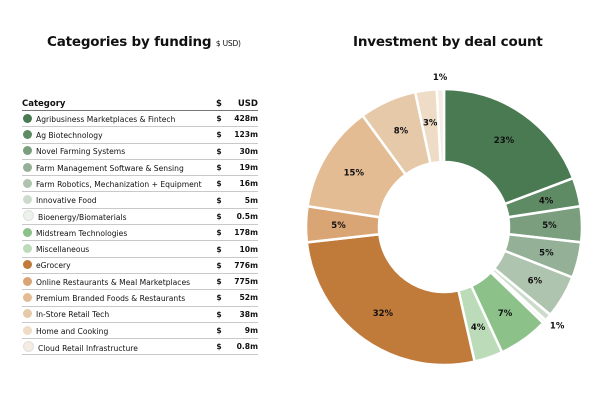 This screenshot has height=400, width=600. What do you see at coordinates (81, 152) in the screenshot?
I see `category-label: Novel Farming Systems` at bounding box center [81, 152].